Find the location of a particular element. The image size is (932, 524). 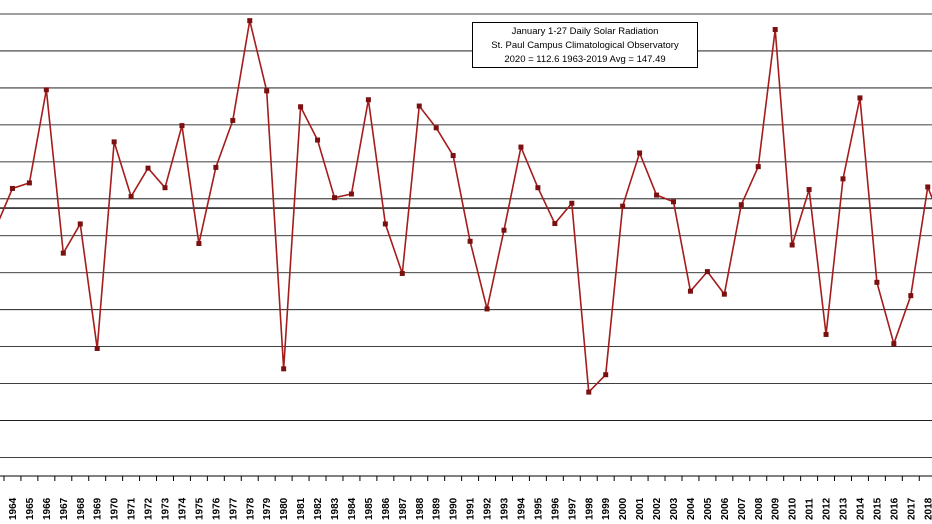

data-point-1969 is located at coordinates (97, 348).